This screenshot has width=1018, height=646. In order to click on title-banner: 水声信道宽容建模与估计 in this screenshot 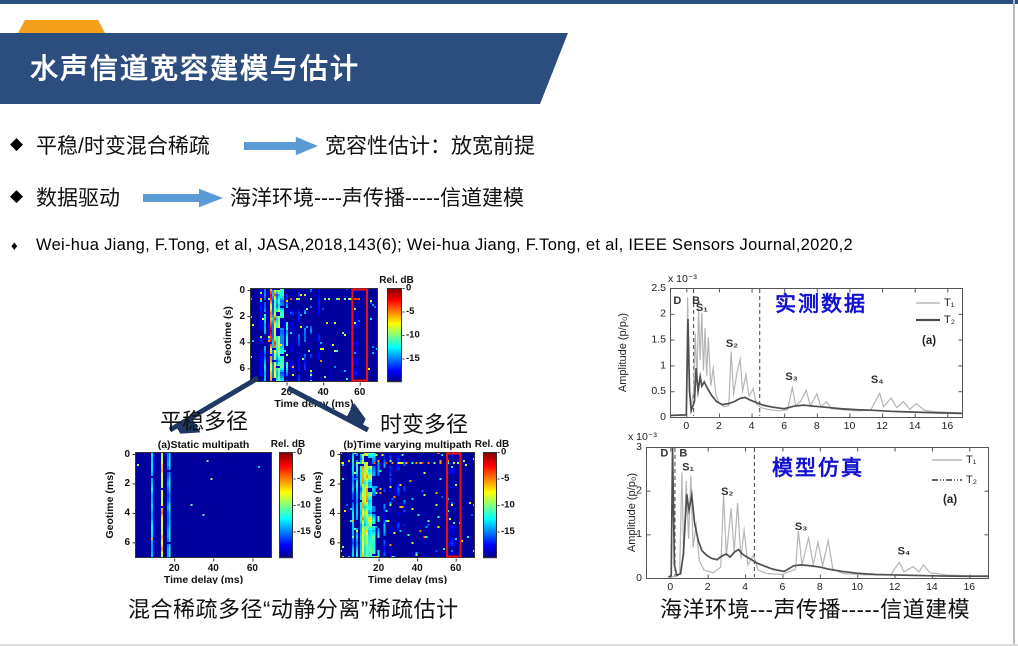, I will do `click(284, 68)`.